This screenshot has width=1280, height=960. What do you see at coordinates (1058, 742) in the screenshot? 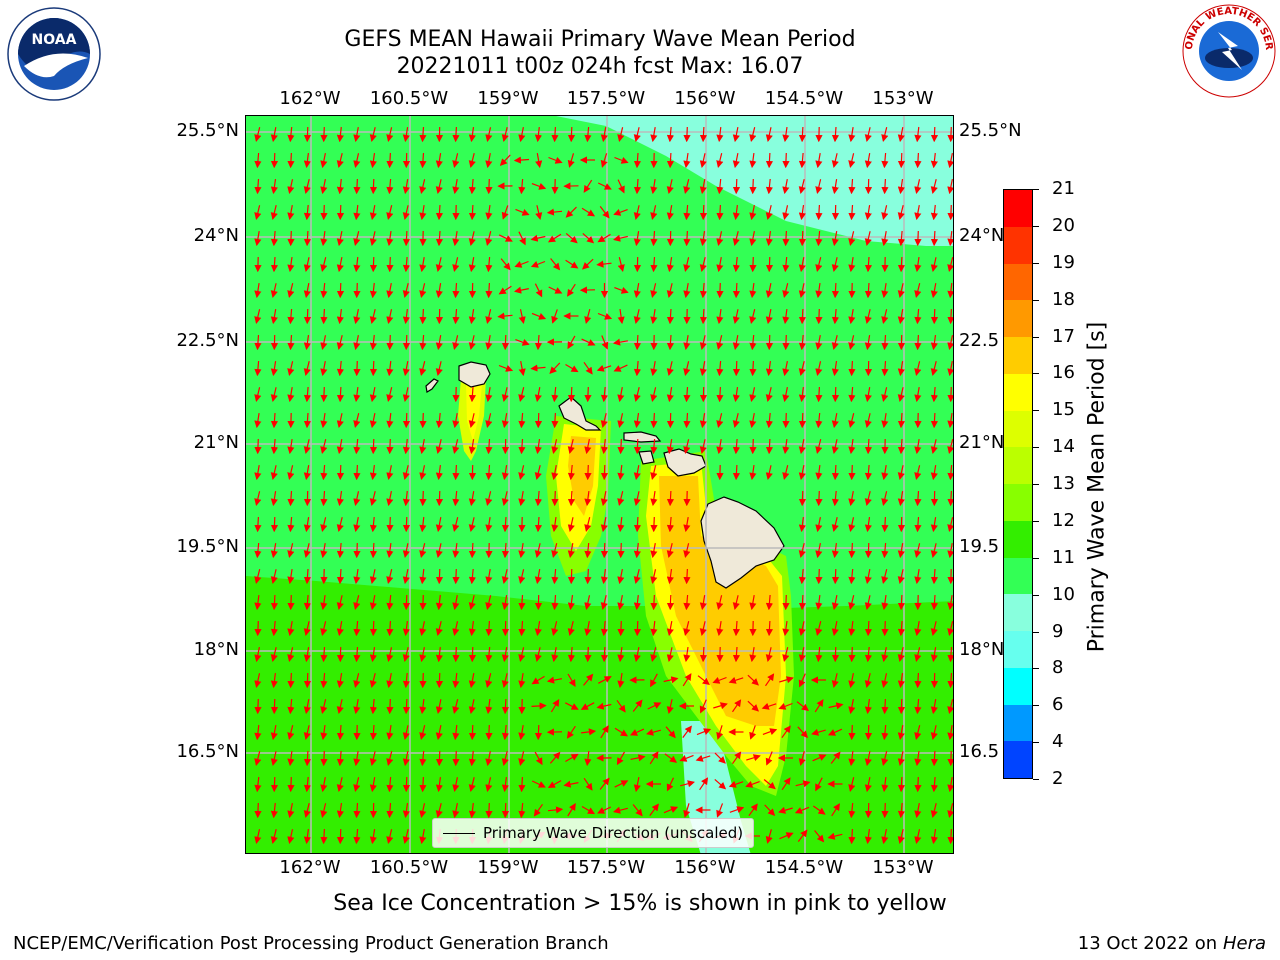
I see `colorbar-tick-label: 4` at bounding box center [1058, 742].